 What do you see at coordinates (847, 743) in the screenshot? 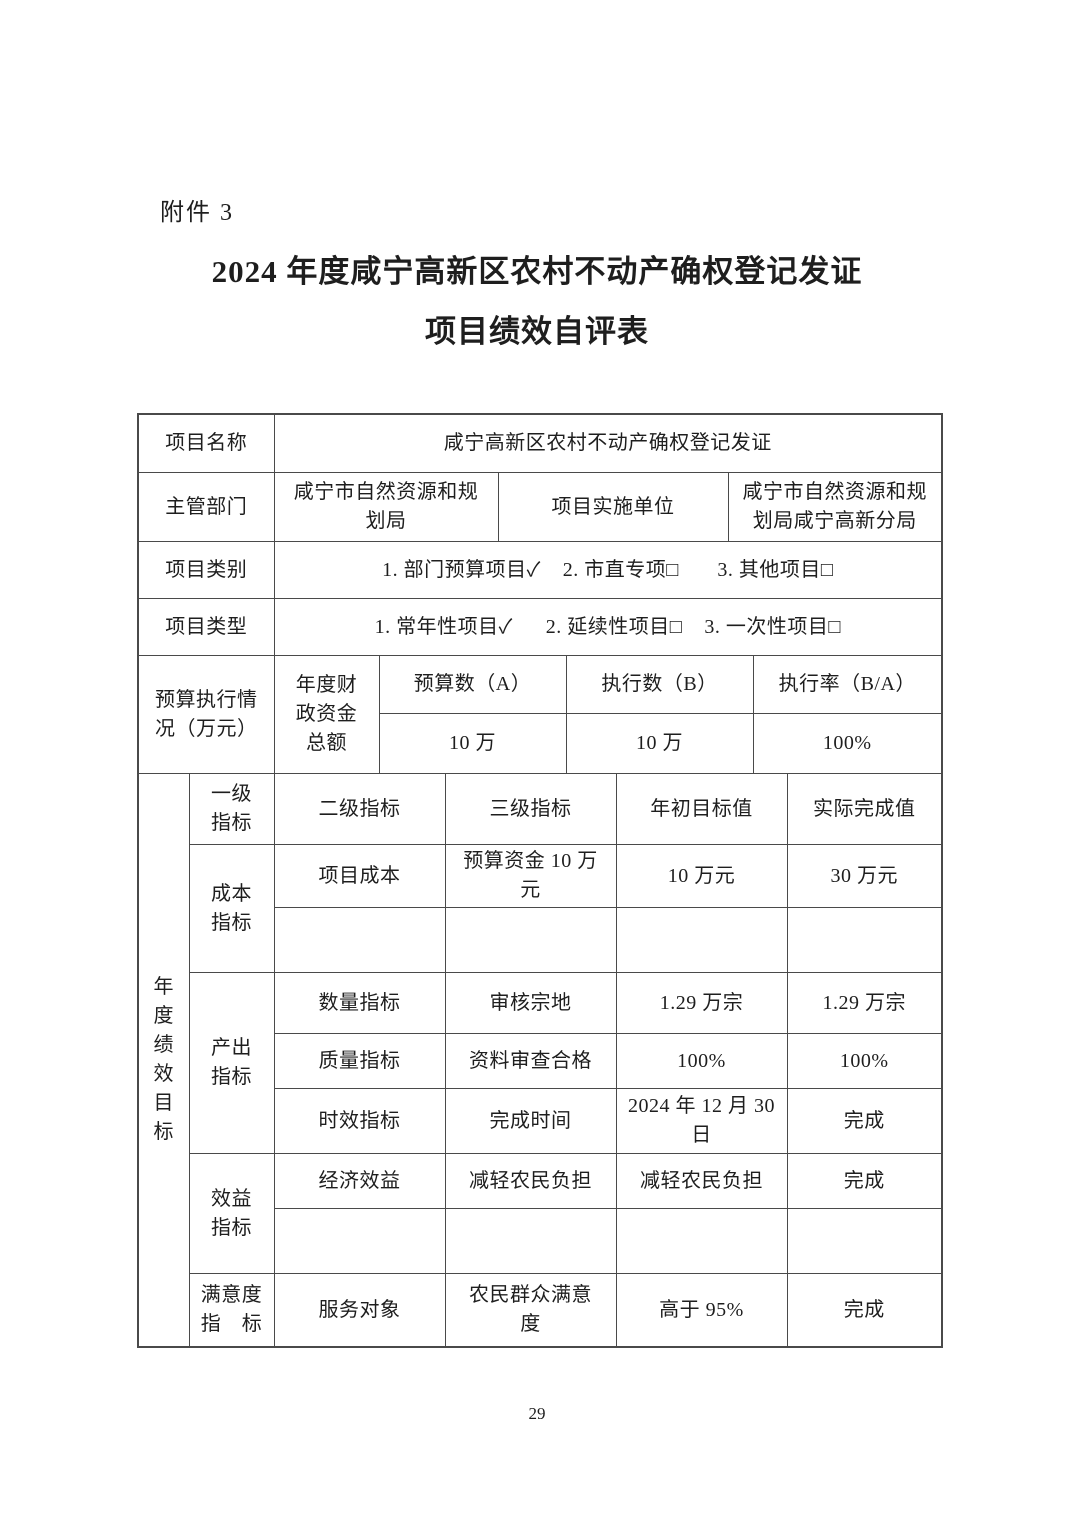
I see `execution-rate-value: 100%` at bounding box center [847, 743].